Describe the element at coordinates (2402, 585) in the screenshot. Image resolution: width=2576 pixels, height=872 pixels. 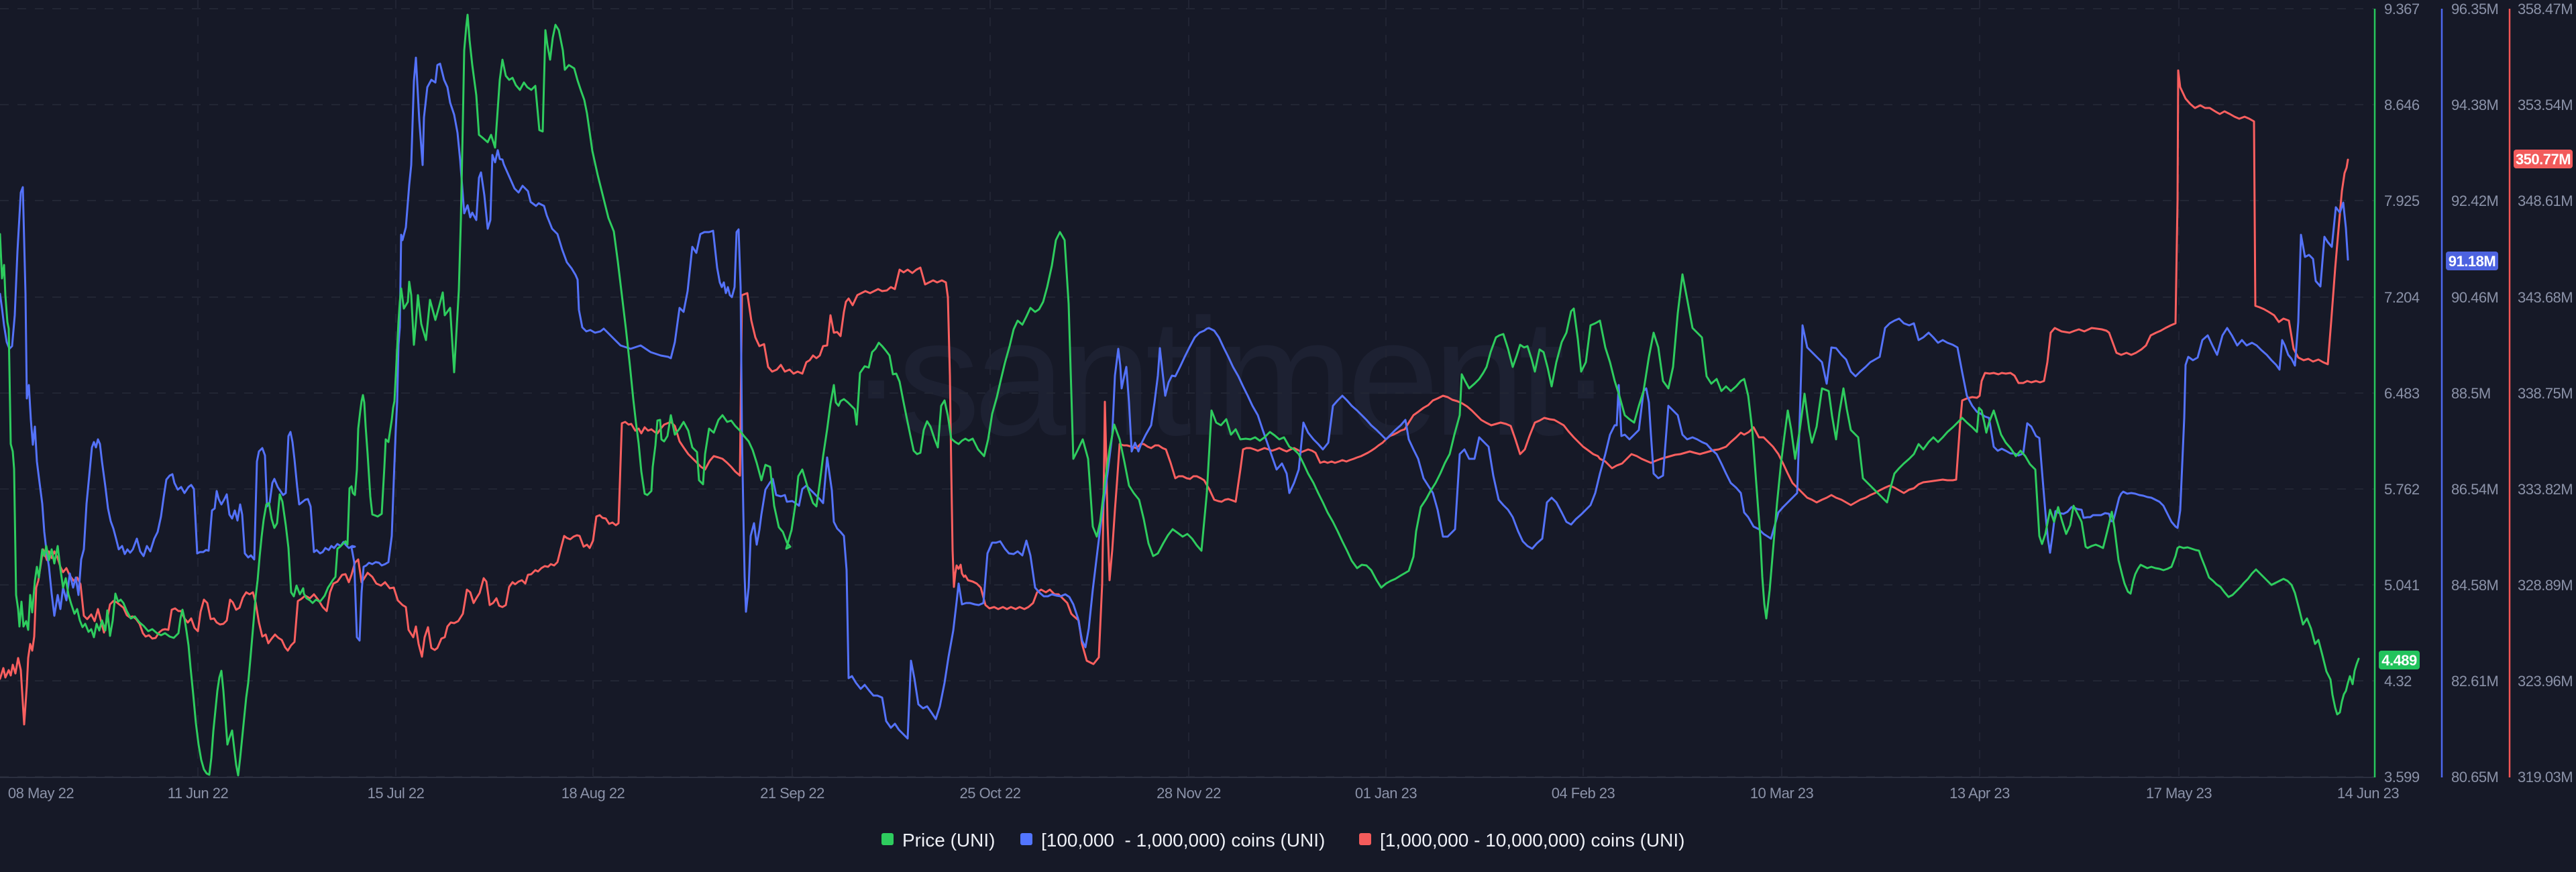
I see `svg-text: 5.041` at that location.